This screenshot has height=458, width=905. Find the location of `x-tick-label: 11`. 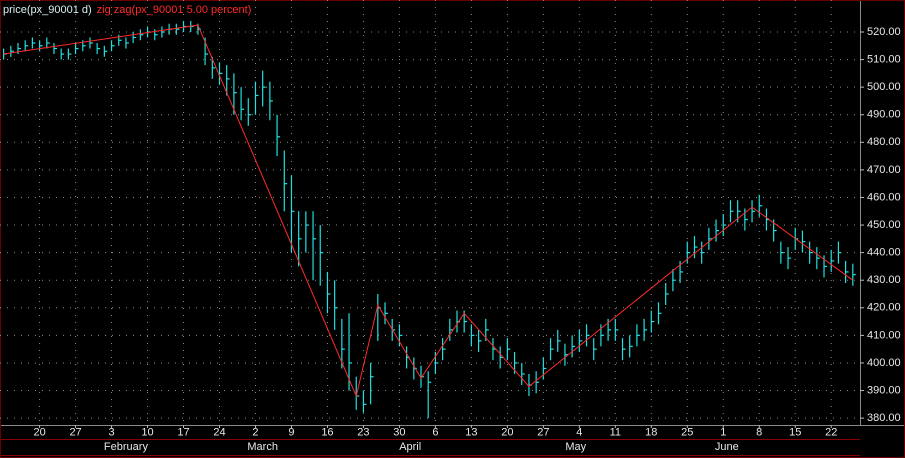

x-tick-label: 11 is located at coordinates (615, 432).